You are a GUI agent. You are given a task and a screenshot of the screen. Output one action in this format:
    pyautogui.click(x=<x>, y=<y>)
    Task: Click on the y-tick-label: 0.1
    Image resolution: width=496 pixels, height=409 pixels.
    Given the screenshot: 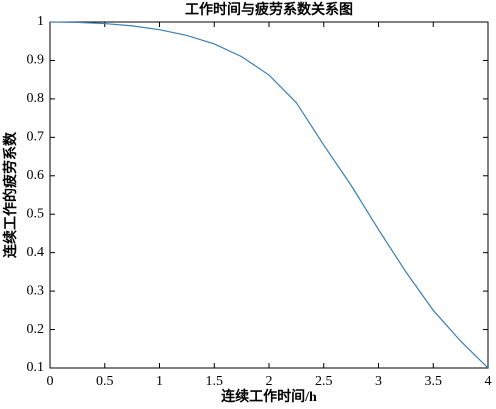 What is the action you would take?
    pyautogui.click(x=36, y=367)
    